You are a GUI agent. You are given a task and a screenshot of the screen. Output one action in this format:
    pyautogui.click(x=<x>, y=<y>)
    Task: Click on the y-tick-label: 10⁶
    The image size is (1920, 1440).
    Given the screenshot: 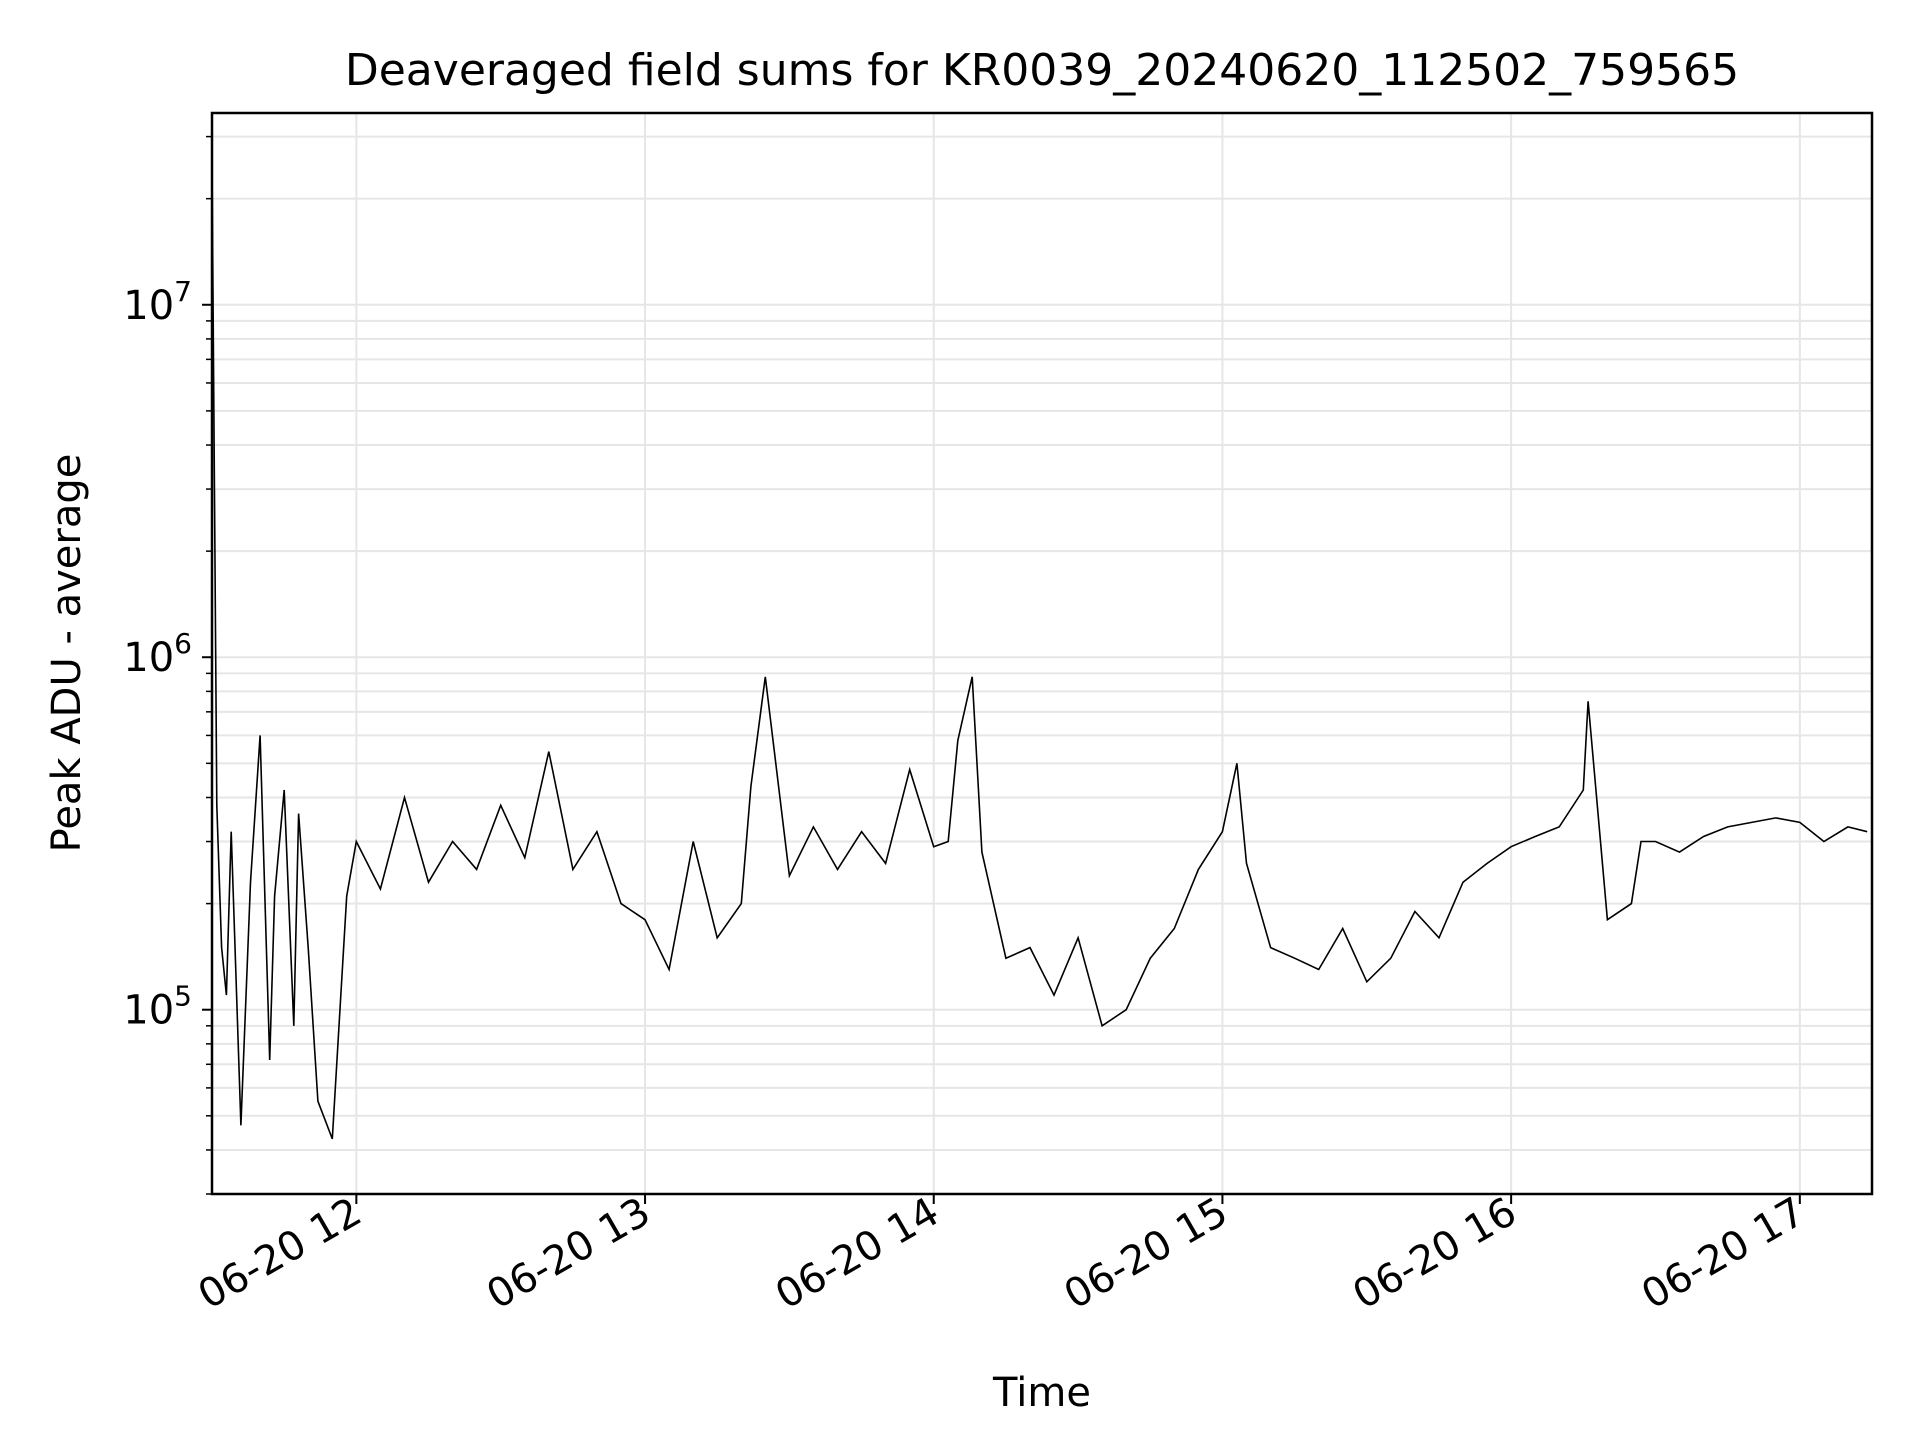 What is the action you would take?
    pyautogui.click(x=157, y=654)
    